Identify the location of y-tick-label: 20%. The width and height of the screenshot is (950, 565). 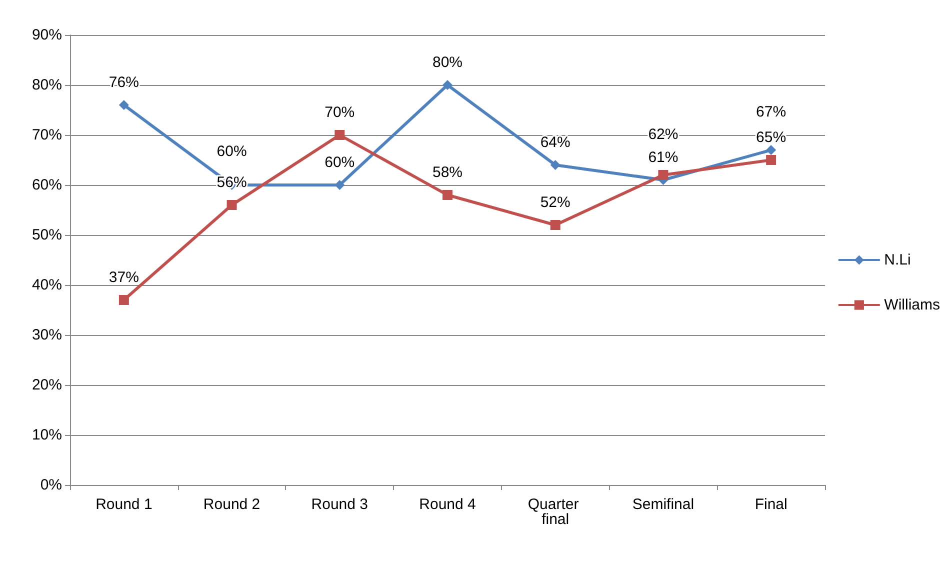
(47, 385).